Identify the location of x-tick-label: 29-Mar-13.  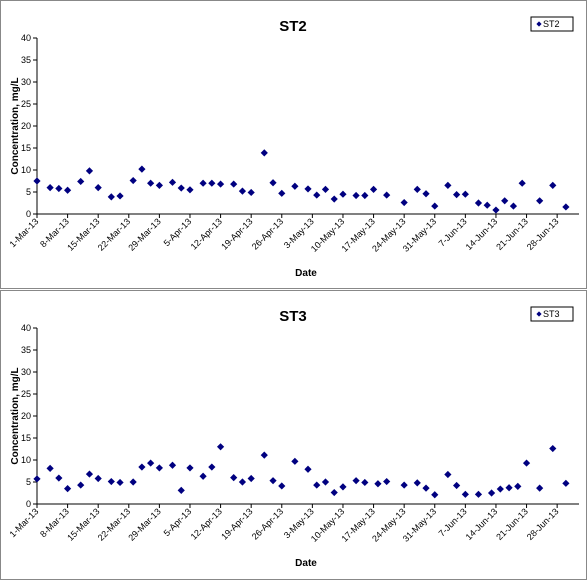
(144, 524).